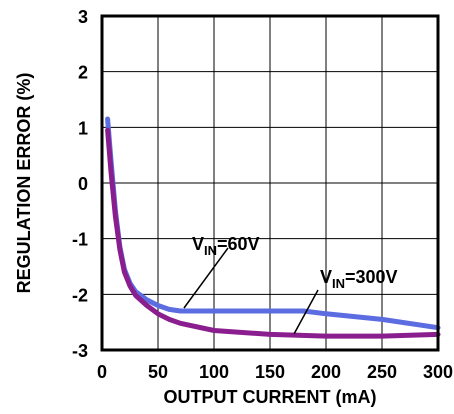 The image size is (454, 414). What do you see at coordinates (83, 73) in the screenshot?
I see `y-tick-label: 2` at bounding box center [83, 73].